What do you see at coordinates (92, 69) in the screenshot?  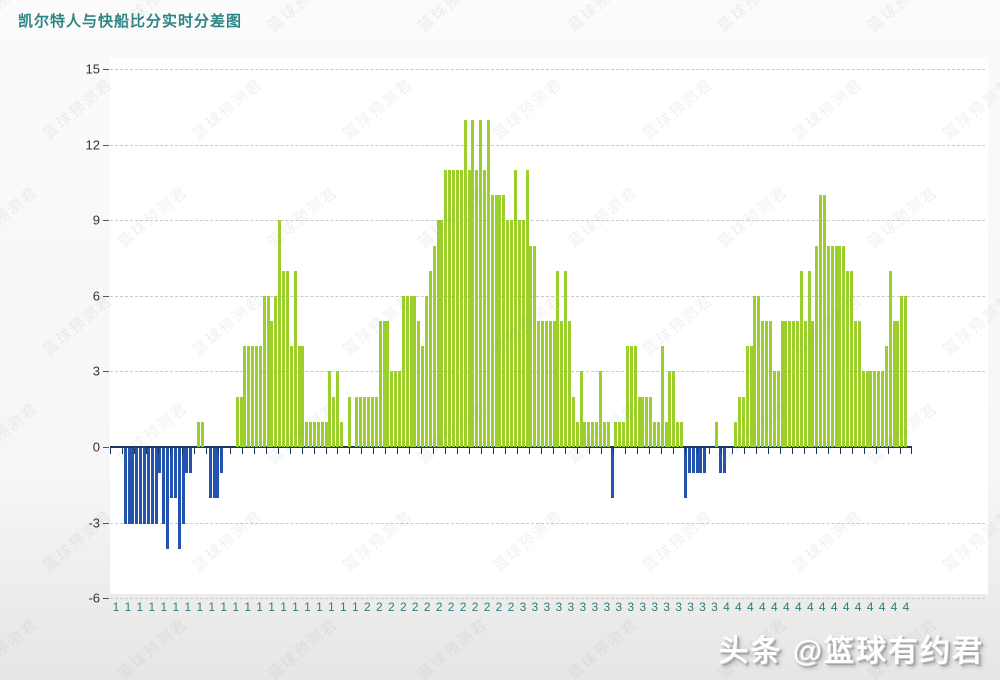 I see `y-axis-label-15: 15` at bounding box center [92, 69].